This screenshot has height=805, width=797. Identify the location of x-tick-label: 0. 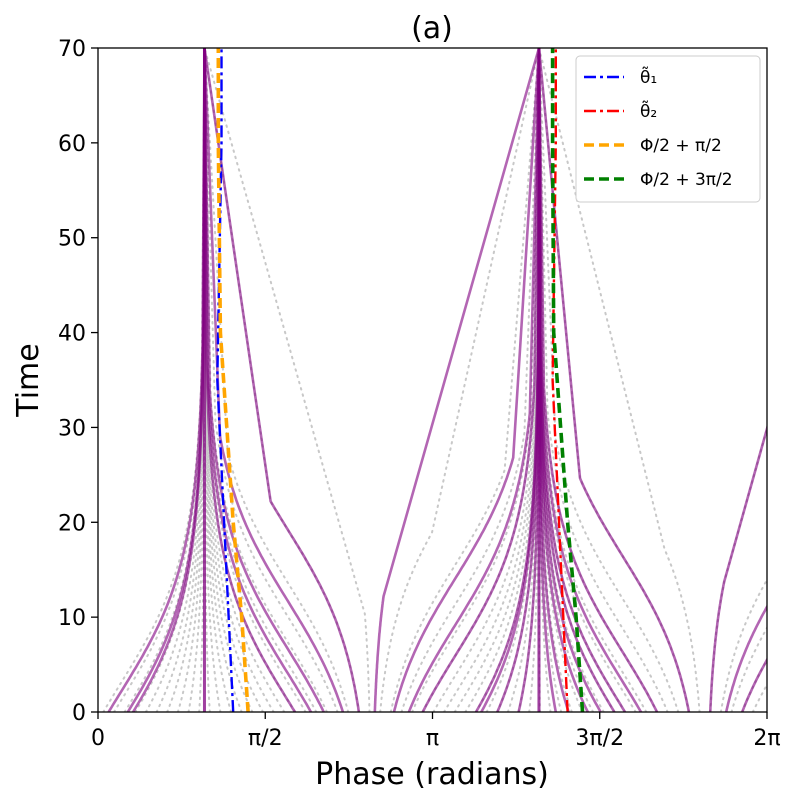
(98, 738).